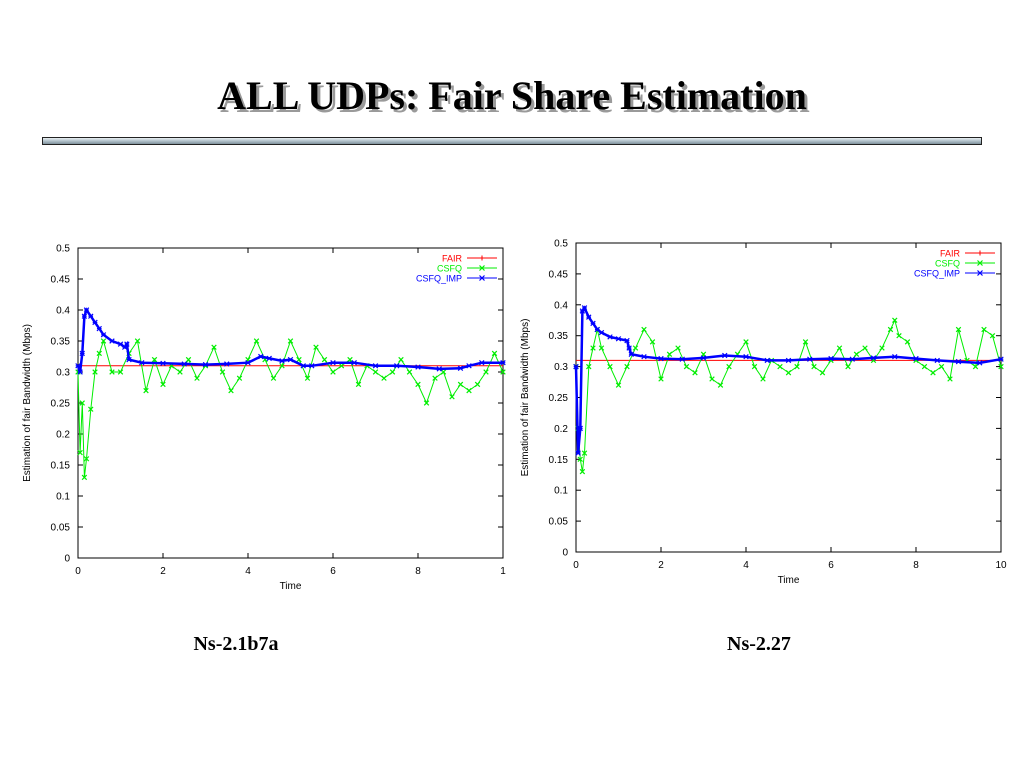 Image resolution: width=1024 pixels, height=768 pixels. What do you see at coordinates (482, 268) in the screenshot?
I see `legend-marker-csfq` at bounding box center [482, 268].